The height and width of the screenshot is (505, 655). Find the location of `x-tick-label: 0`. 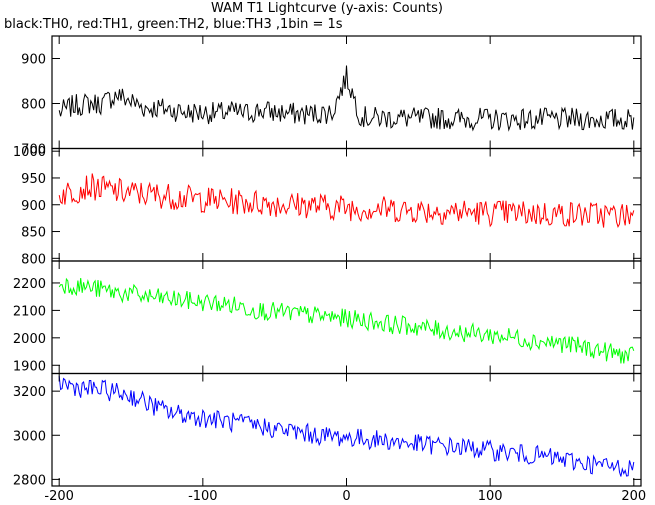

x-tick-label: 0 is located at coordinates (346, 496).